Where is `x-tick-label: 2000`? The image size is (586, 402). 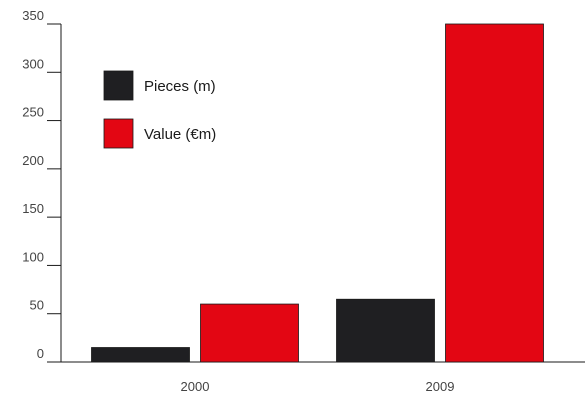
x-tick-label: 2000 is located at coordinates (195, 386).